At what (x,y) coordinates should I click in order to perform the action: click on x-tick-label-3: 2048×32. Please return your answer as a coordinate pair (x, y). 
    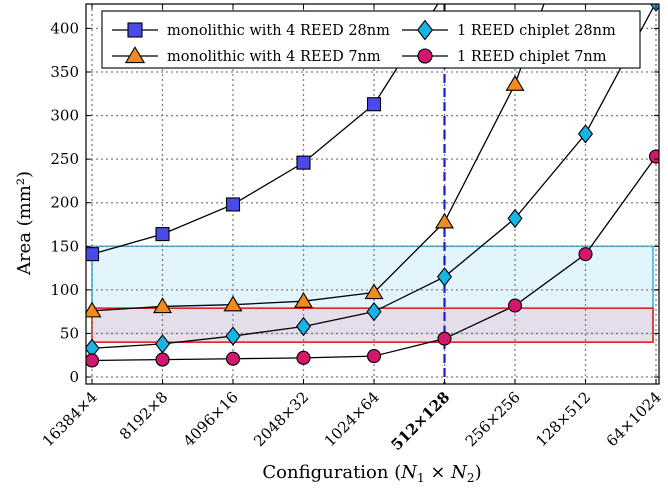
    Looking at the image, I should click on (281, 419).